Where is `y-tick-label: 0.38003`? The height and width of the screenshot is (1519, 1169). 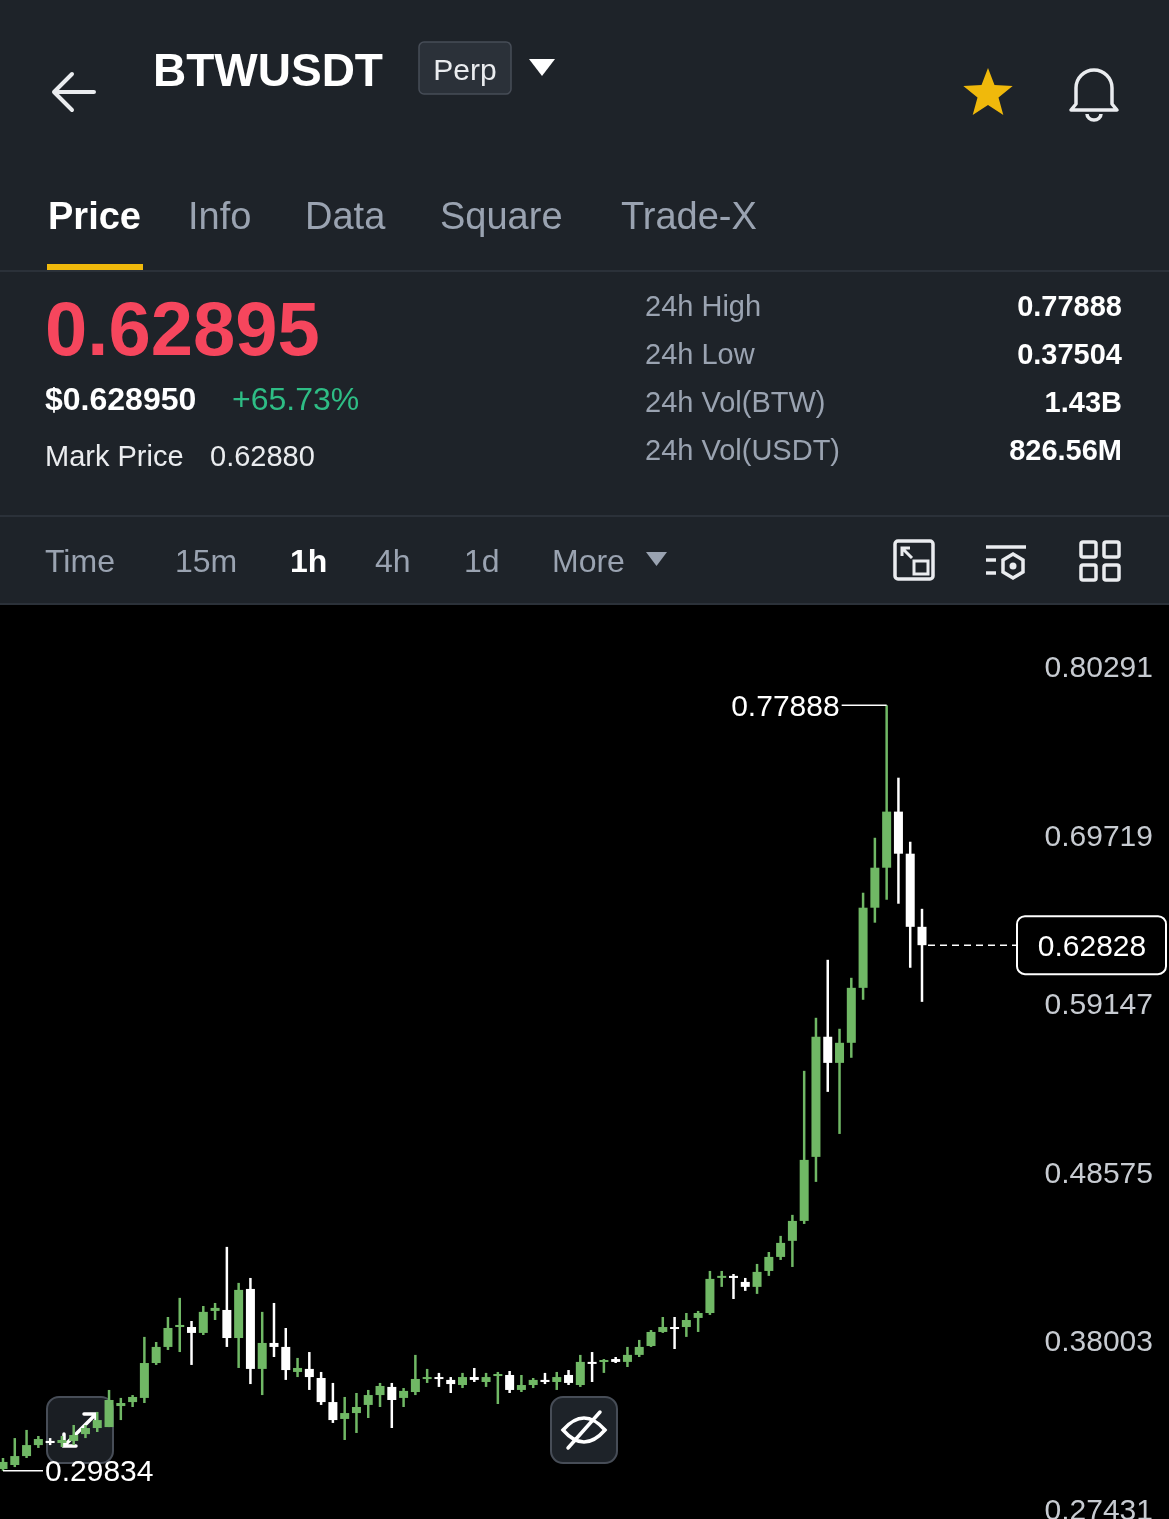 y-tick-label: 0.38003 is located at coordinates (1098, 1341).